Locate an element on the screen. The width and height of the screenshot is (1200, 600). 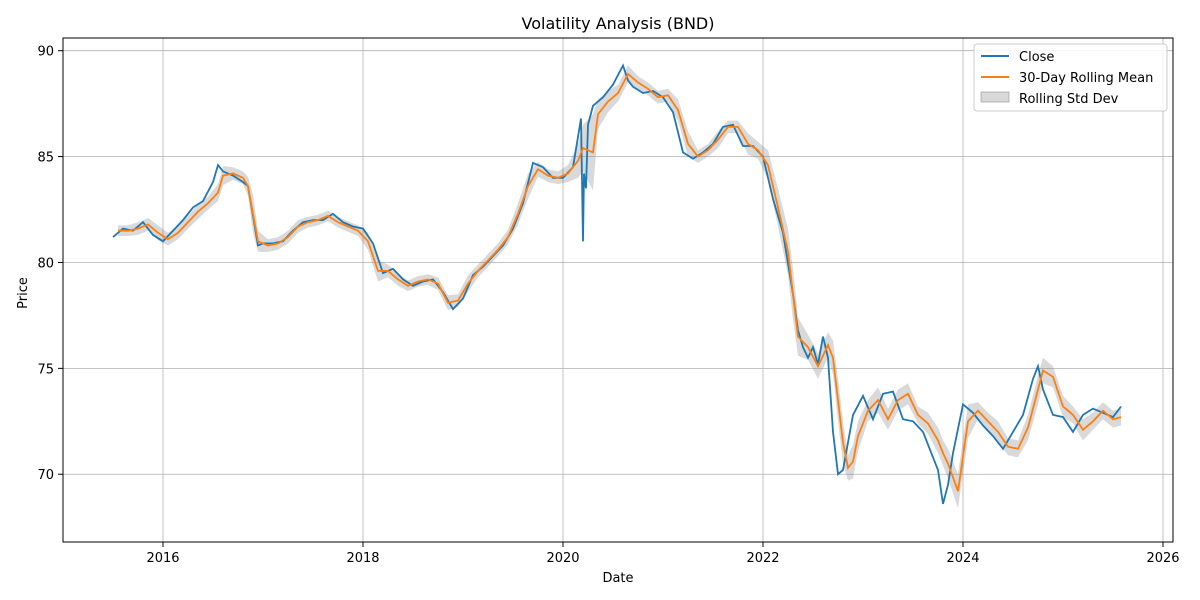
y-tick-label: 90 is located at coordinates (45, 52).